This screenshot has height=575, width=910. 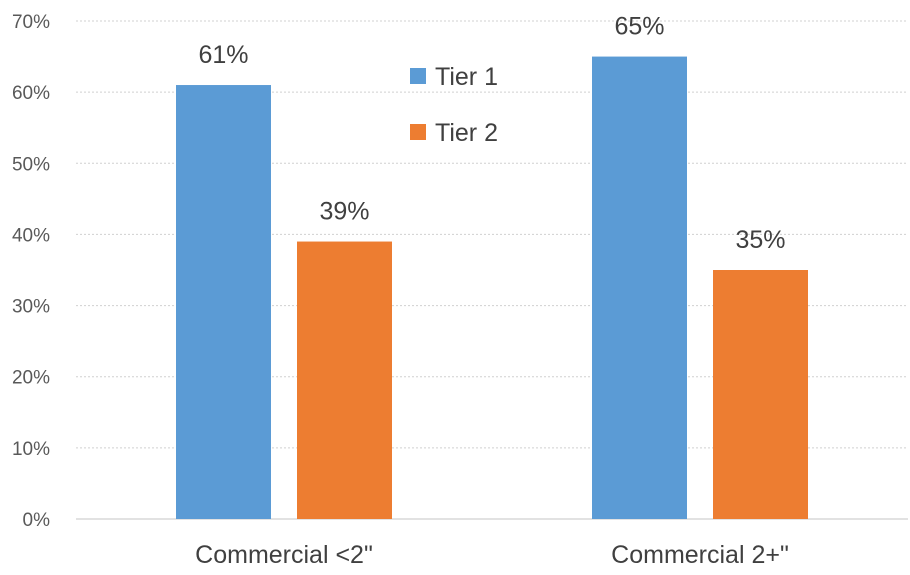 I want to click on y-tick-label: 40%, so click(x=31, y=235).